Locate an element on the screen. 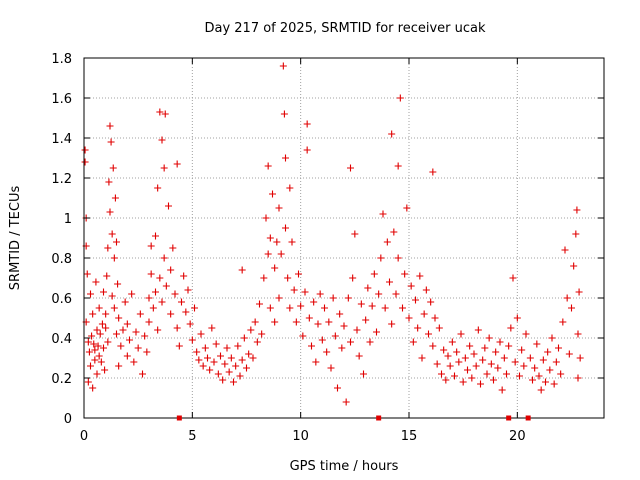 The height and width of the screenshot is (480, 640). y-axis-label: SRMTID / TECUs is located at coordinates (15, 238).